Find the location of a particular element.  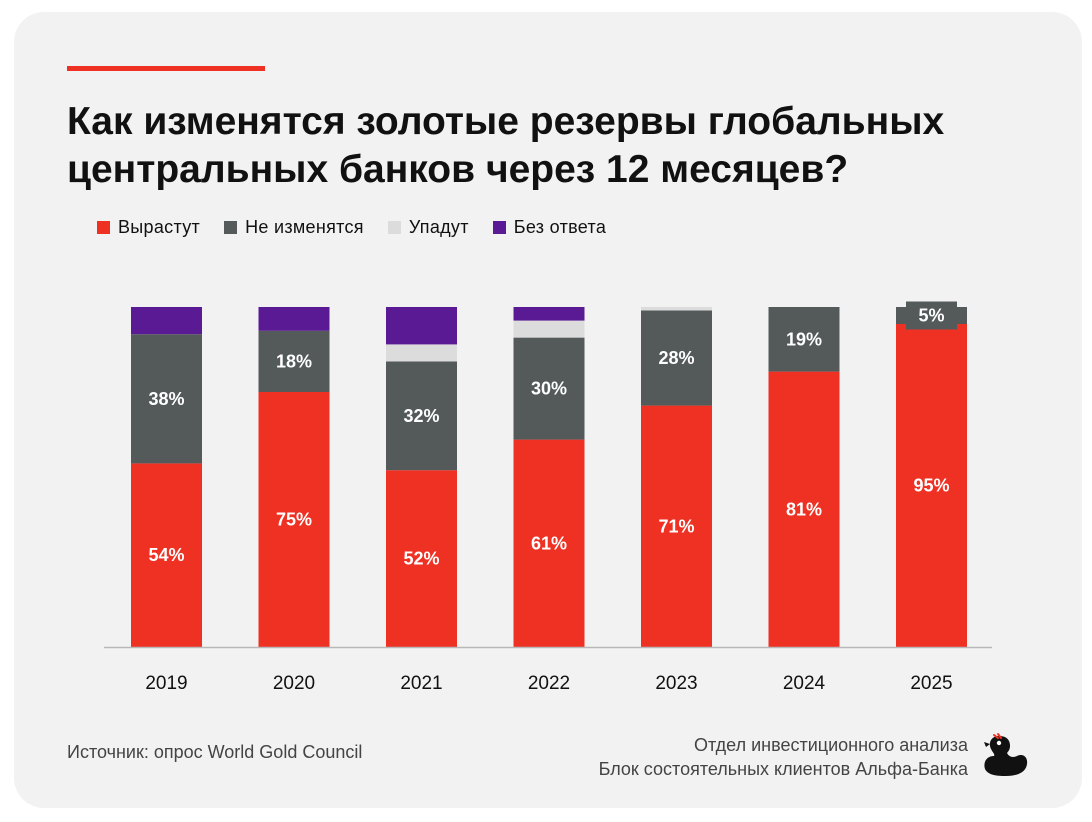

title-line-2: центральных банков через 12 месяцев? is located at coordinates (458, 169).